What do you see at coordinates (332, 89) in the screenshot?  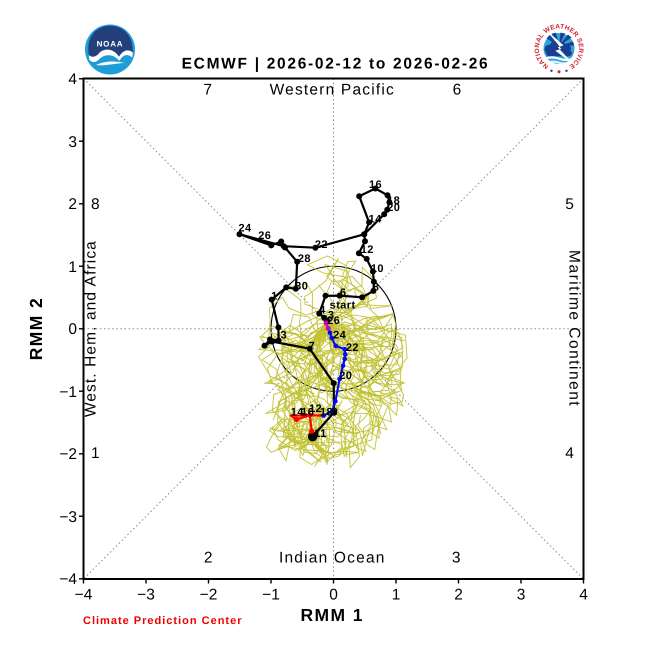 I see `svg-text: Western Pacific` at bounding box center [332, 89].